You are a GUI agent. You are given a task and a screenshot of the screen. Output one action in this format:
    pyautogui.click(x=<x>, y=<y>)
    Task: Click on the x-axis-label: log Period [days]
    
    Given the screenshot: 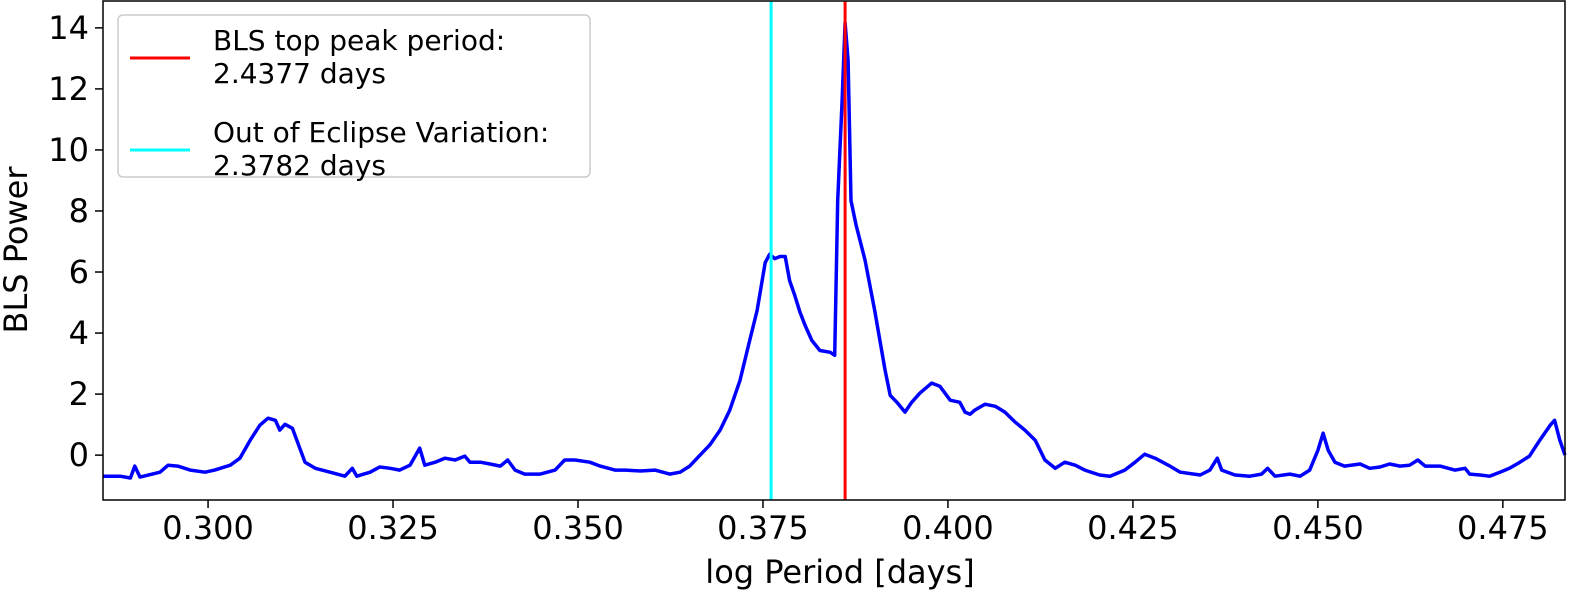 What is the action you would take?
    pyautogui.click(x=839, y=572)
    